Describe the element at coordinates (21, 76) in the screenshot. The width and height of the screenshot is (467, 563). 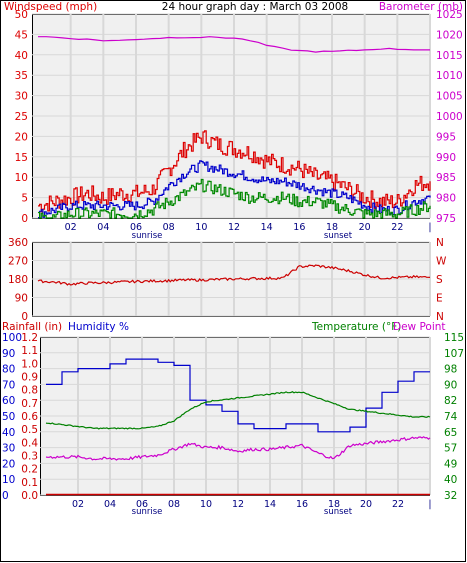
I see `windspeed-tick-label: 35` at that location.